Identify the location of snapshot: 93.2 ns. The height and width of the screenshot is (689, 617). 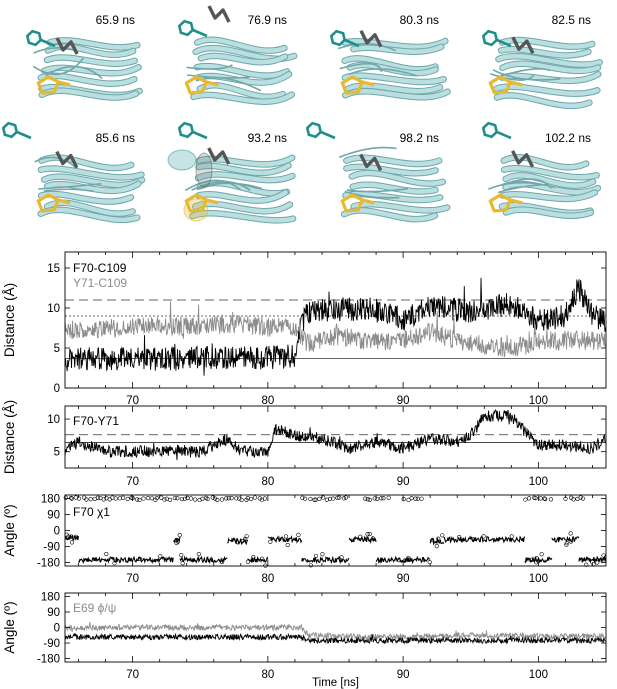
(232, 172).